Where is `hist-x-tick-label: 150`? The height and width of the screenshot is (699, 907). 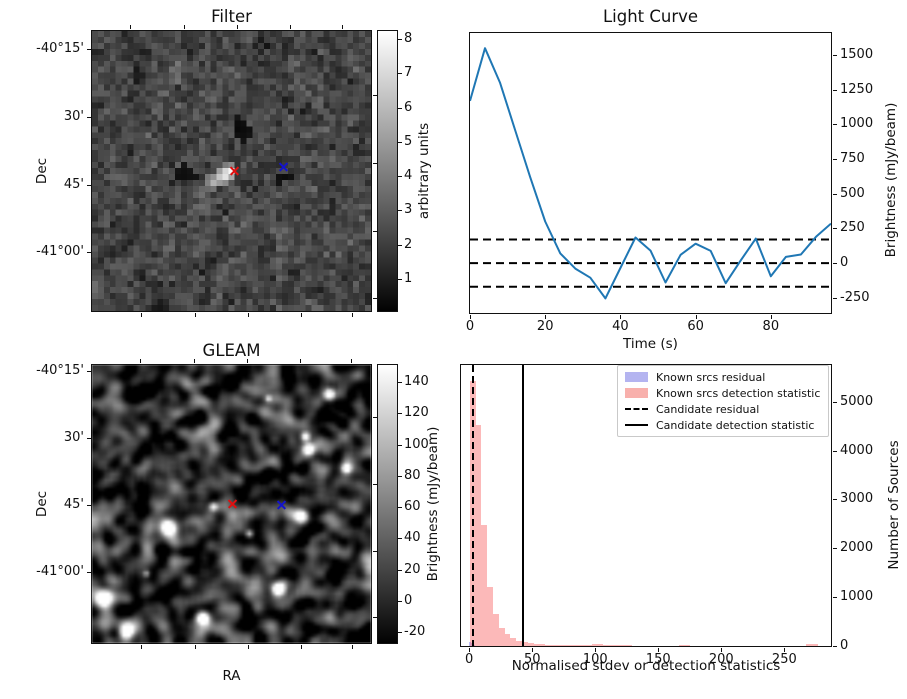 hist-x-tick-label: 150 is located at coordinates (658, 659).